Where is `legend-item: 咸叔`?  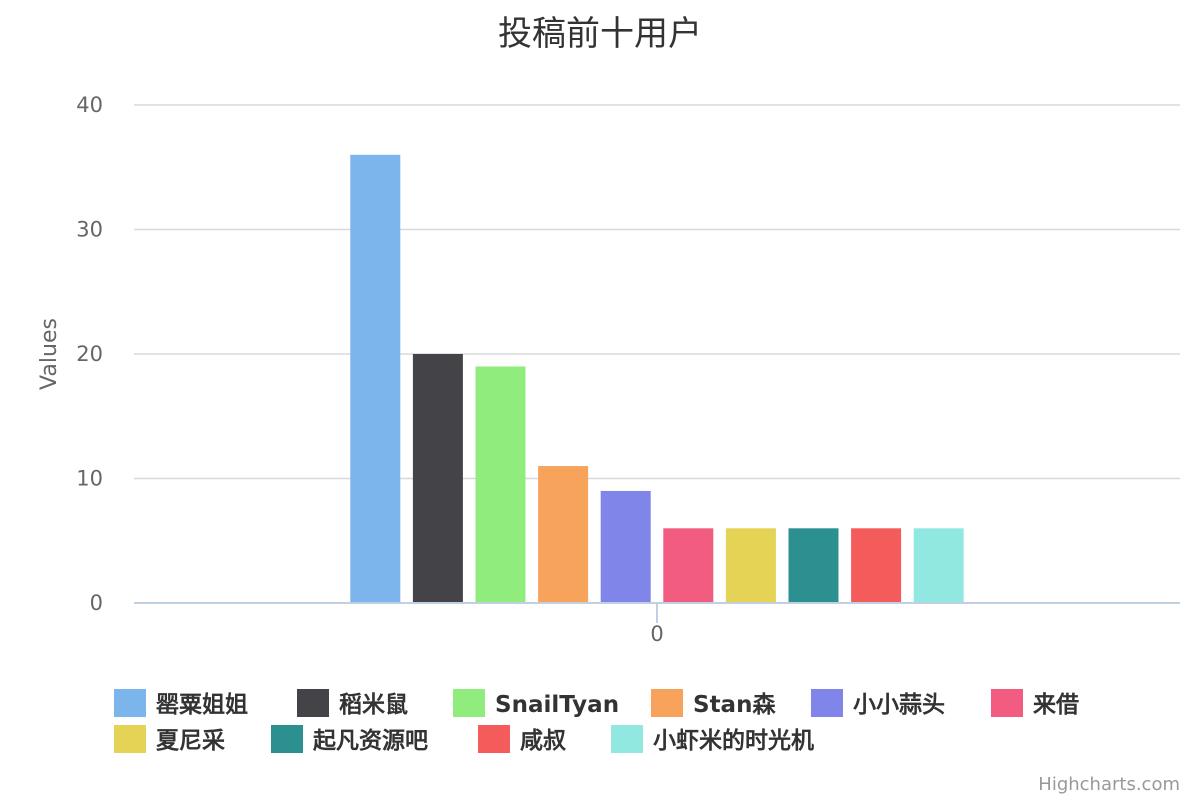
legend-item: 咸叔 is located at coordinates (522, 739).